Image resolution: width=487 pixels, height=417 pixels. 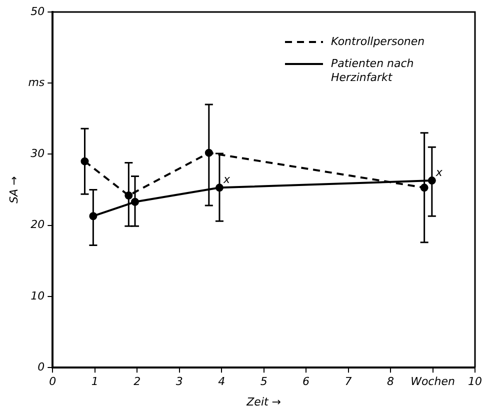 I want to click on x-axis-title: Zeit →, so click(x=264, y=401).